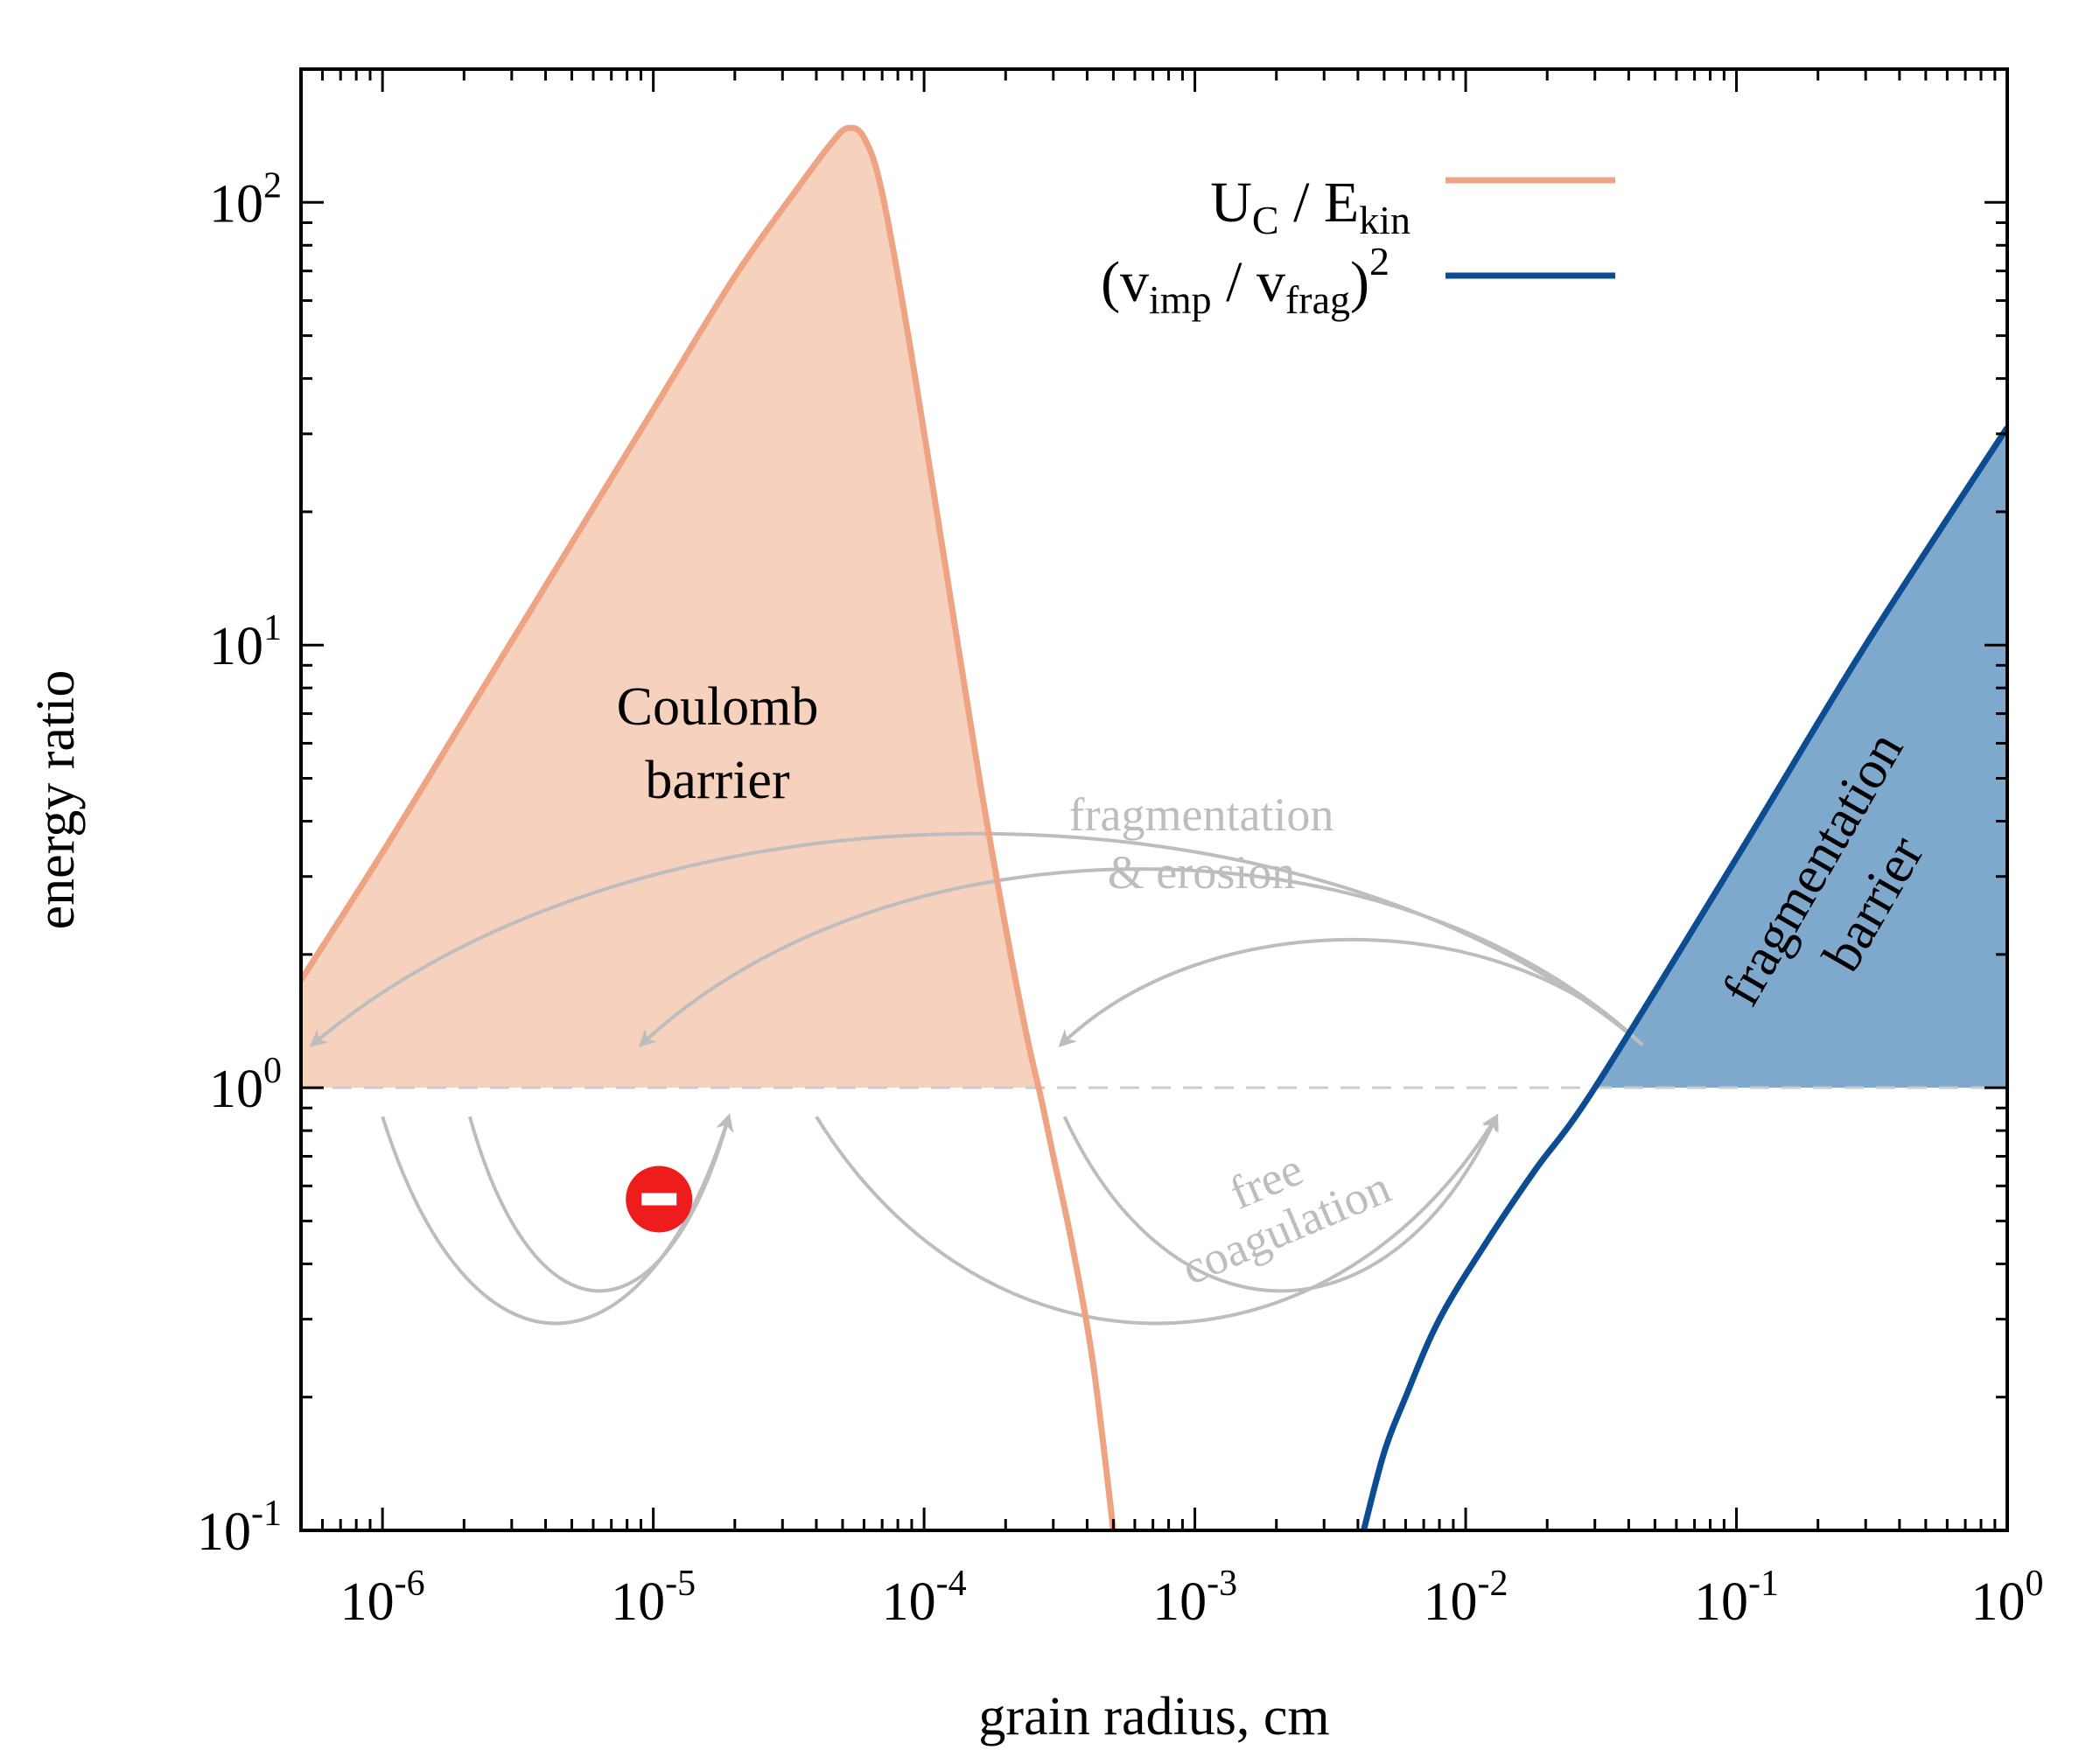  Describe the element at coordinates (245, 199) in the screenshot. I see `y-tick-label: 10²` at that location.